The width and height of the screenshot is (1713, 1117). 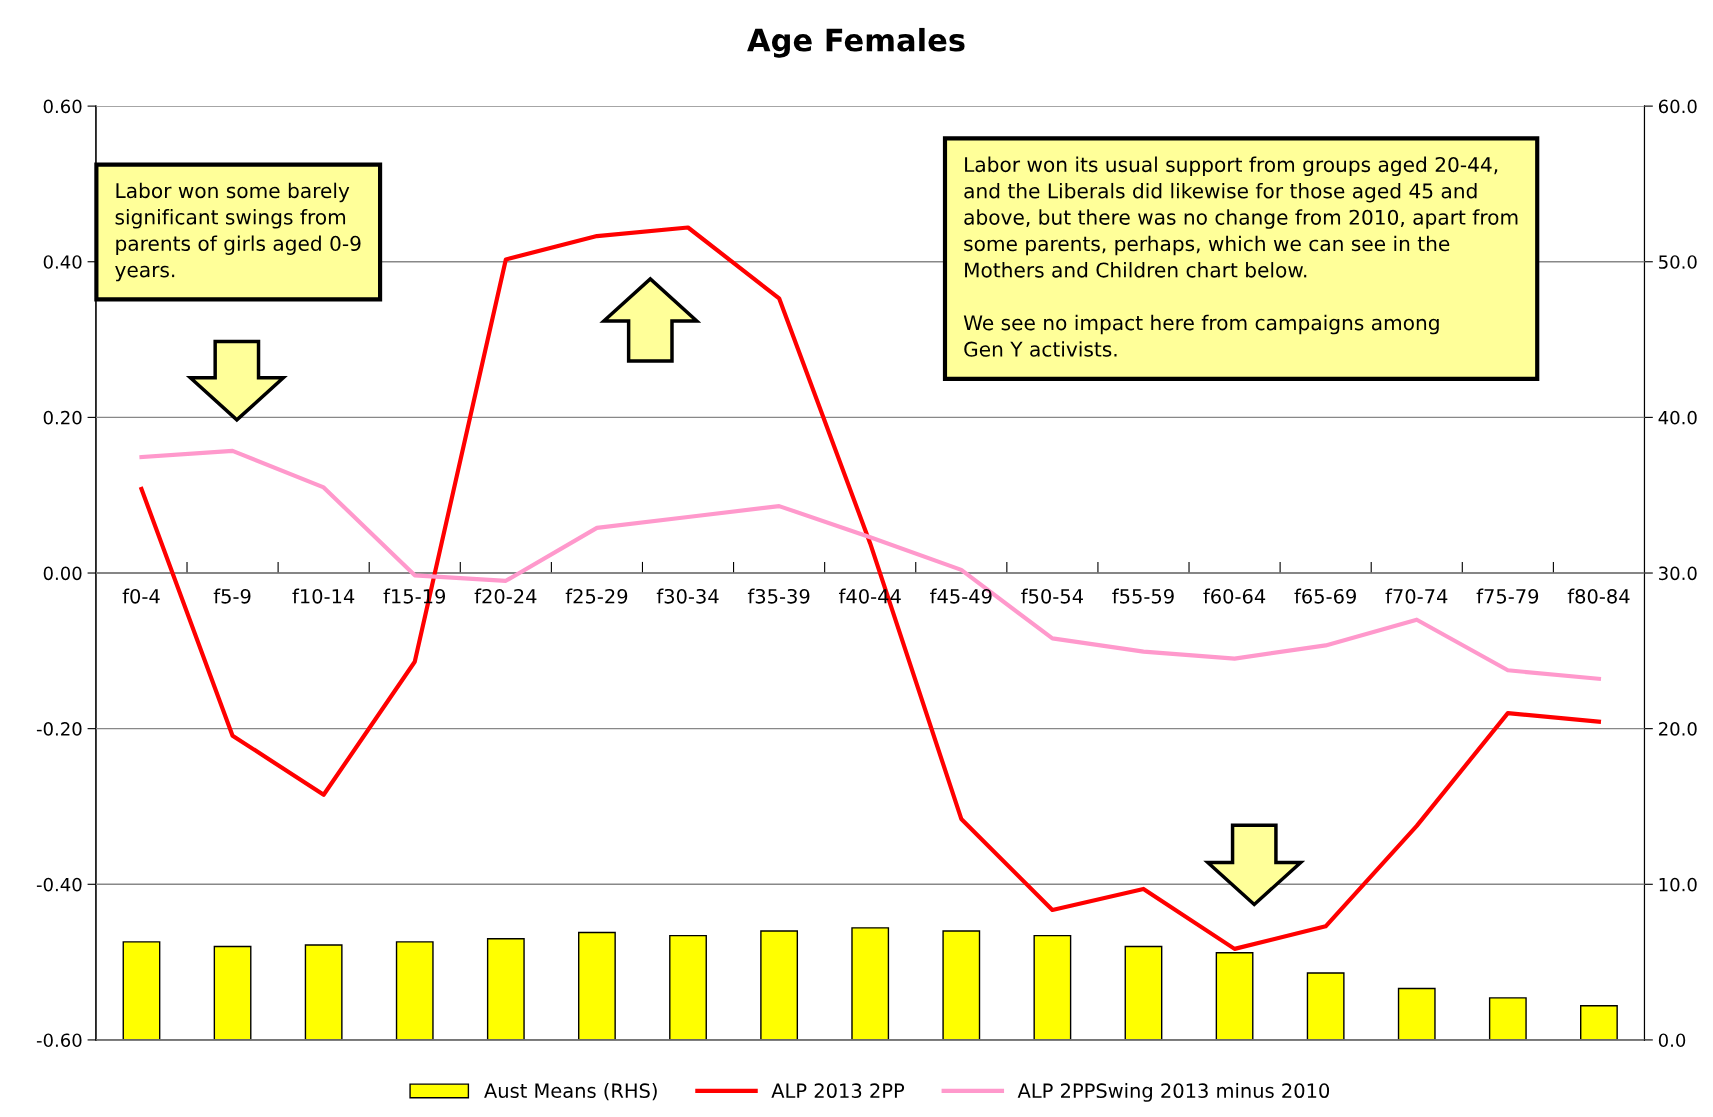 What do you see at coordinates (961, 596) in the screenshot?
I see `x-tick-label: f45-49` at bounding box center [961, 596].